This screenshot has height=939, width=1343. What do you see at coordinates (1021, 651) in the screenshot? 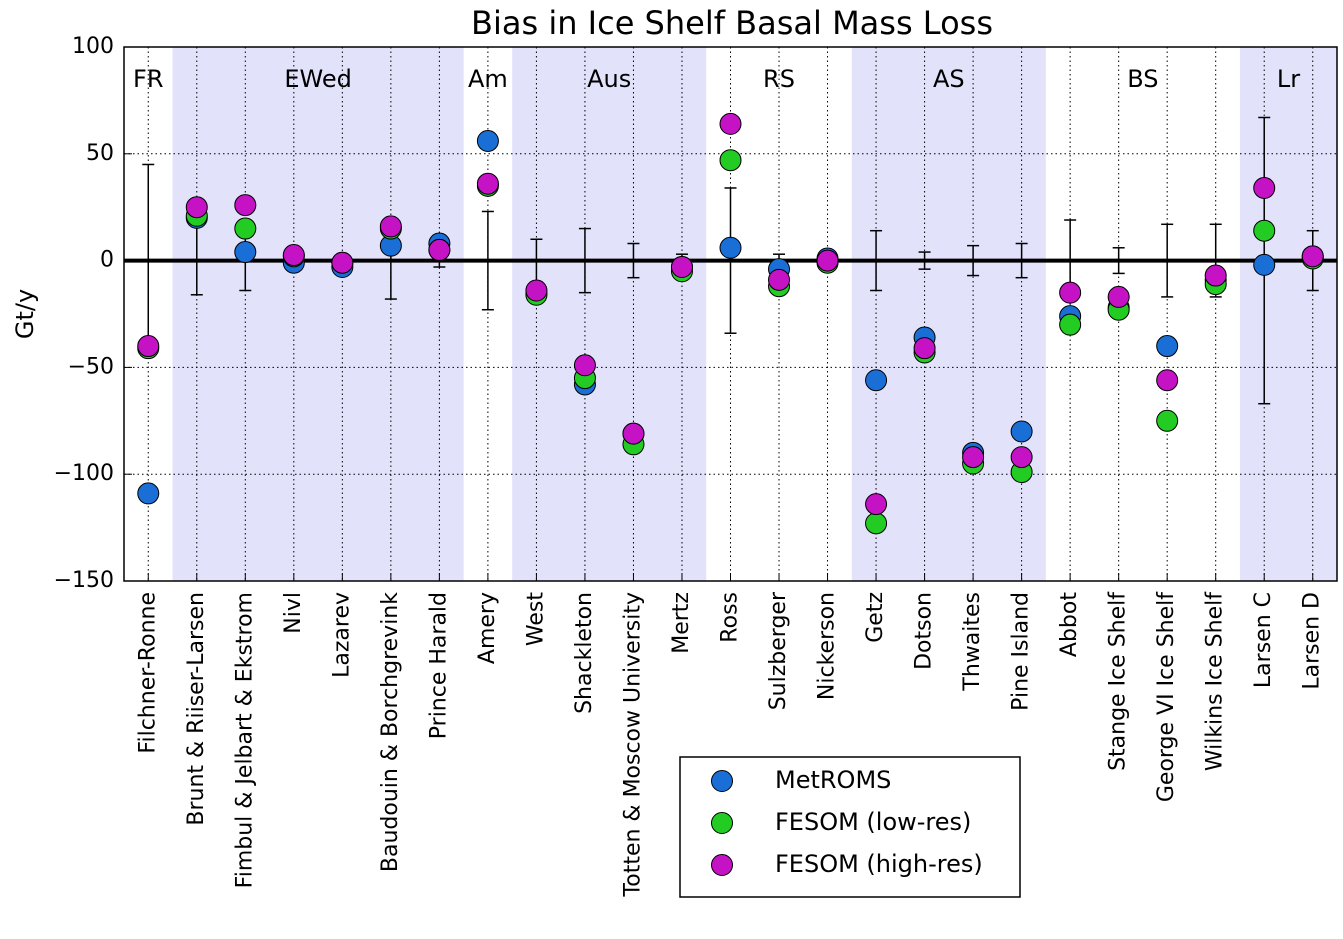
I see `x-tick-label: Pine Island` at bounding box center [1021, 651].